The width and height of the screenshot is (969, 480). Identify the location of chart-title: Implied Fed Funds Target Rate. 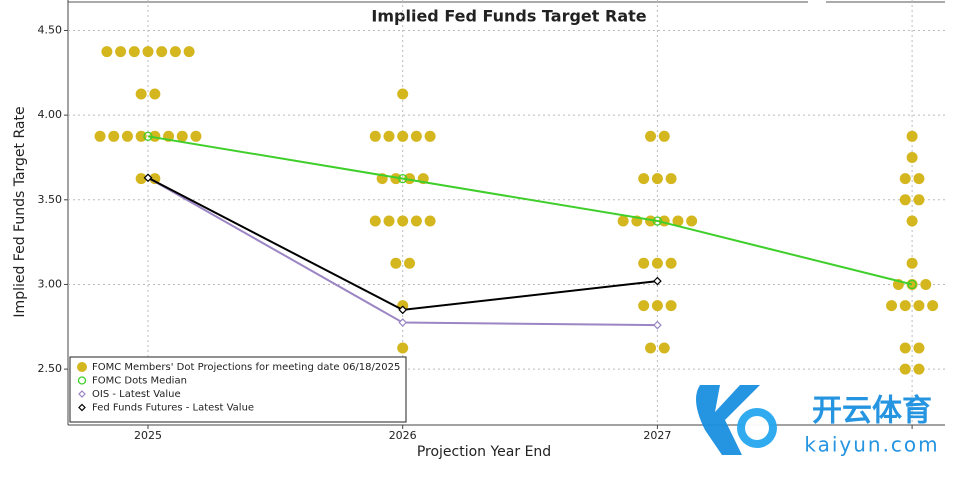
(508, 16).